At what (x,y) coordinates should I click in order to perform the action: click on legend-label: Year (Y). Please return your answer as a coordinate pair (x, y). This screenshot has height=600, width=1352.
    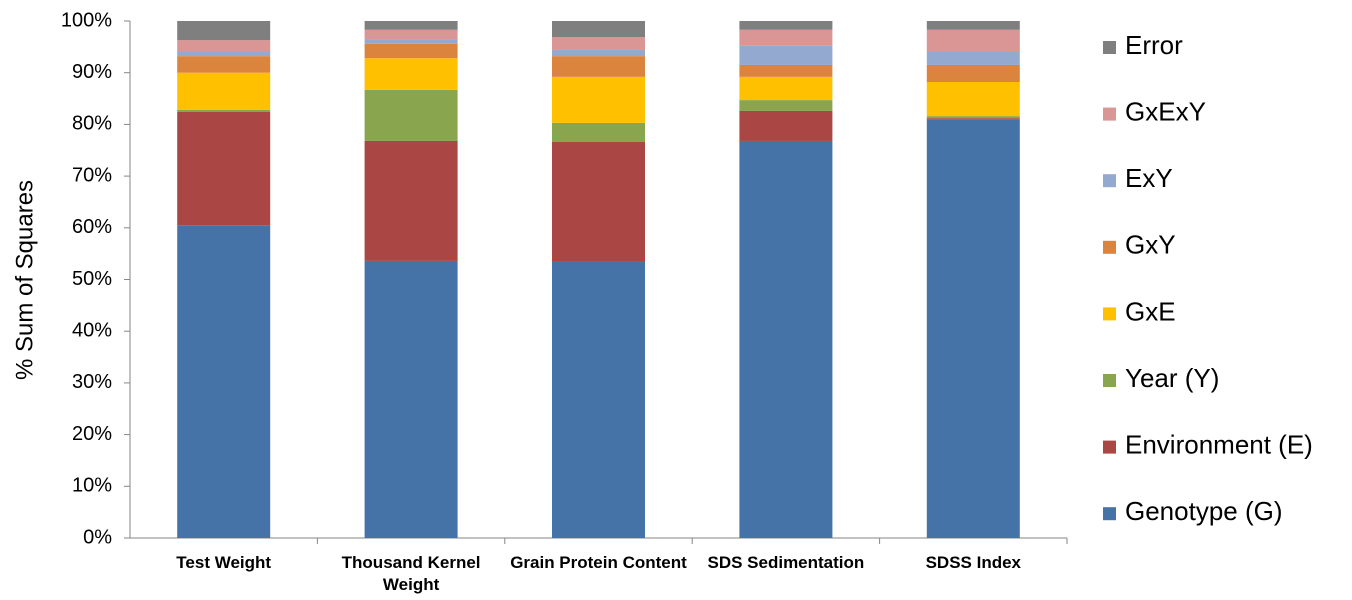
    Looking at the image, I should click on (1172, 378).